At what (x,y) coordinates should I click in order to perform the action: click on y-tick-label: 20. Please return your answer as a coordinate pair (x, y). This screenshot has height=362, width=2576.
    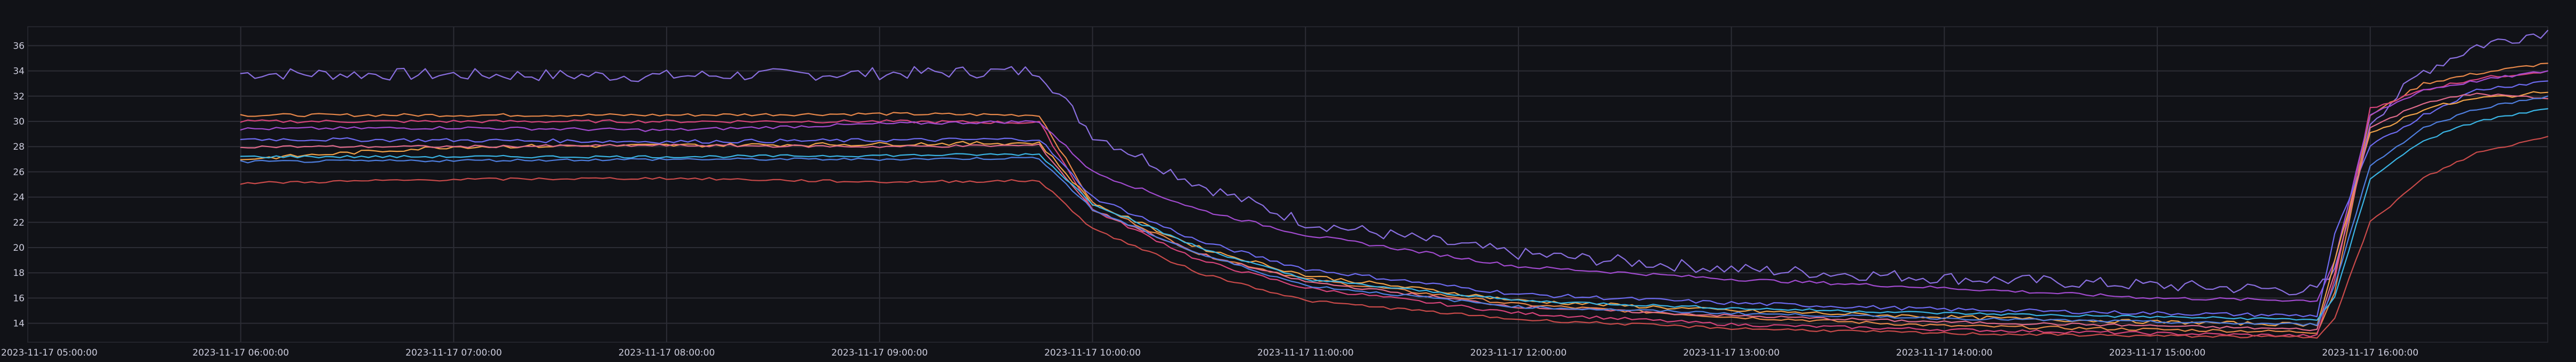
    Looking at the image, I should click on (19, 248).